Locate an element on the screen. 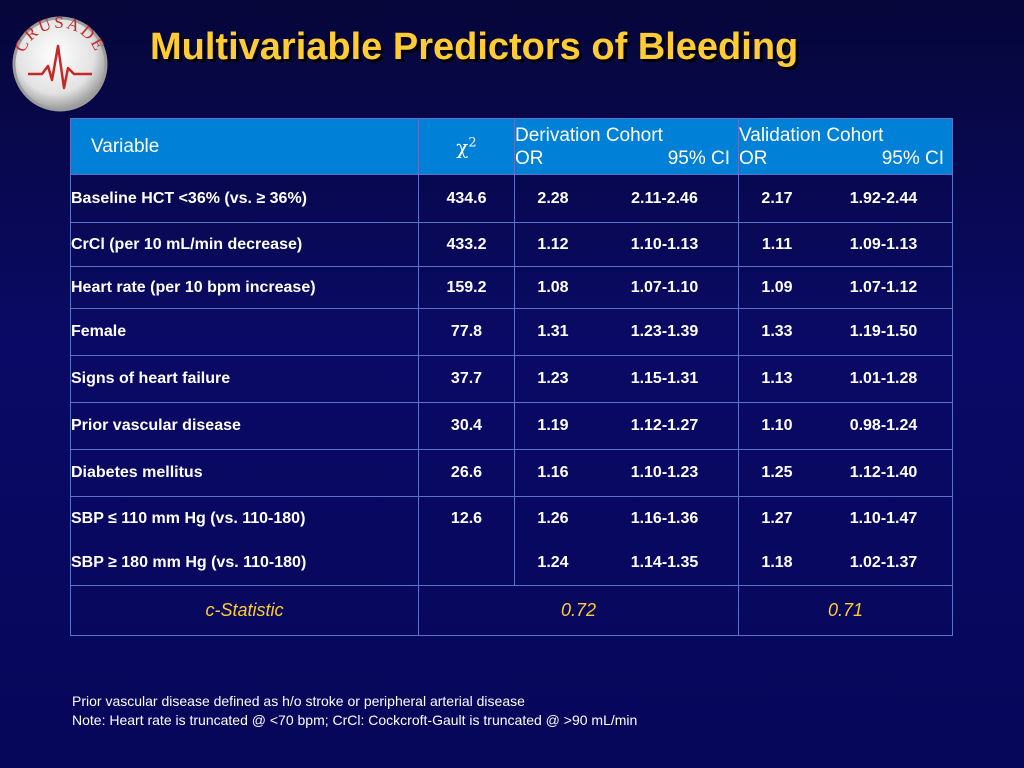 The image size is (1024, 768). cstat-label: c-Statistic is located at coordinates (244, 610).